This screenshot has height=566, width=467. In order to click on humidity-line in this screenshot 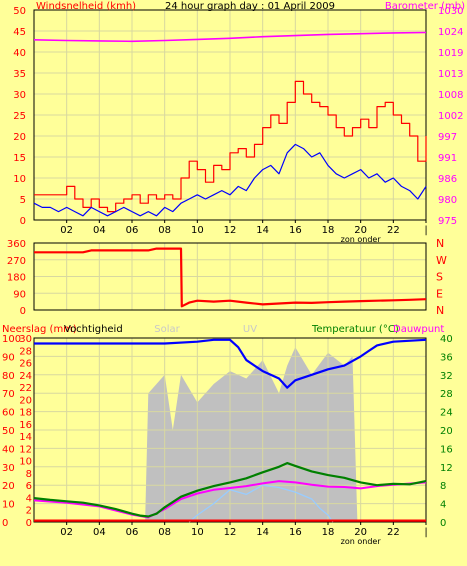, I will do `click(230, 363)`.